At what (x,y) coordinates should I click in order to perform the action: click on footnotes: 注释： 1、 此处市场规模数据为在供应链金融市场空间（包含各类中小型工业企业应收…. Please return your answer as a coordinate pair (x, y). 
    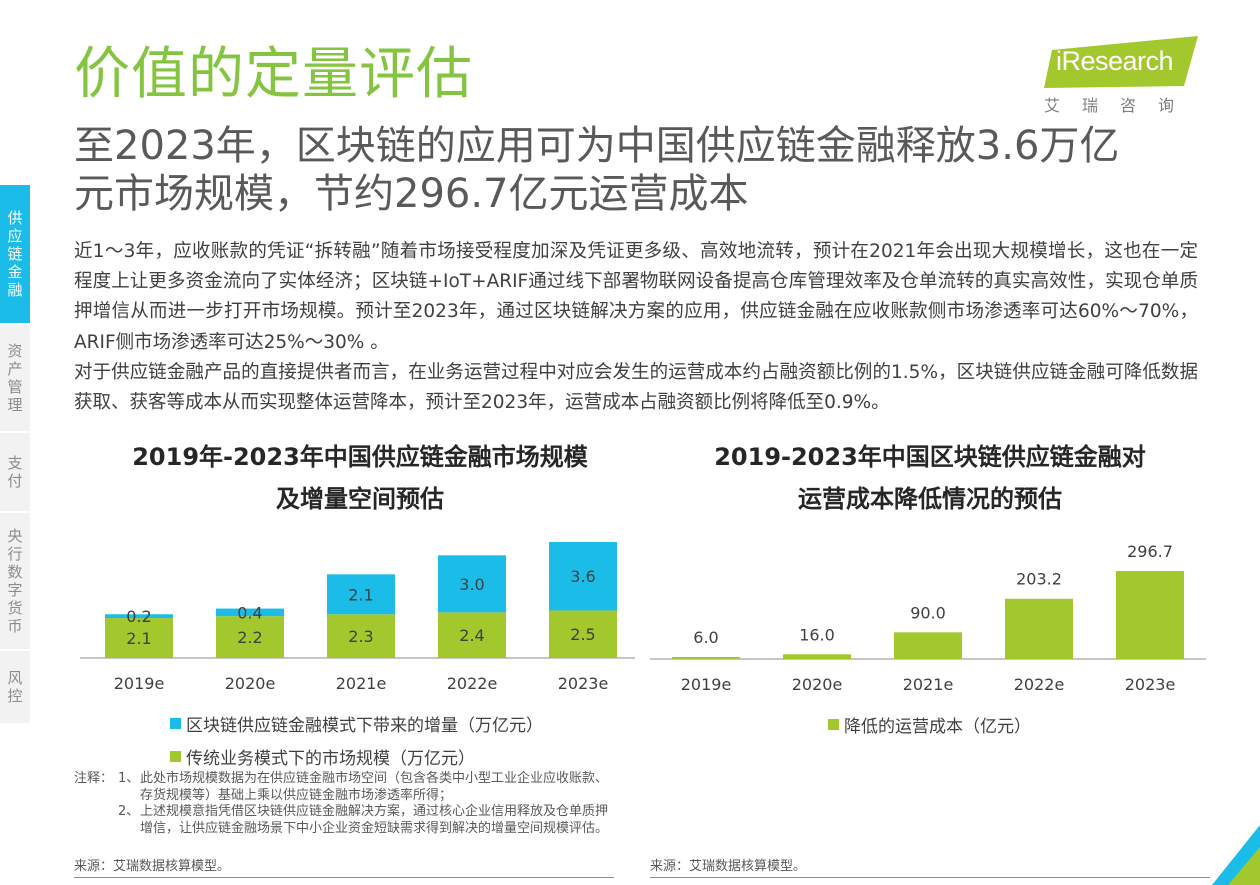
    Looking at the image, I should click on (347, 804).